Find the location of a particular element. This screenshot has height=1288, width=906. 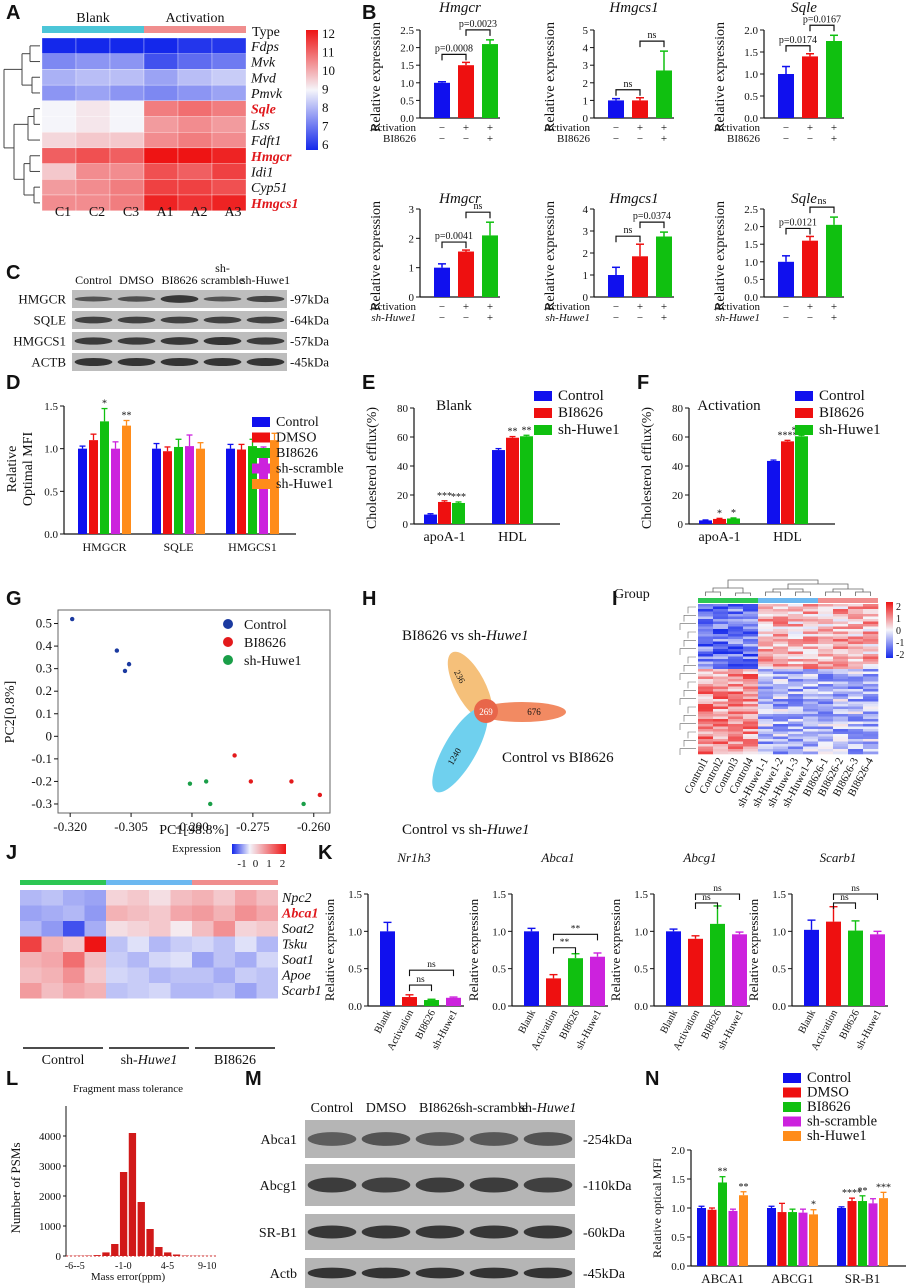

group-name-italic: Huwe1 is located at coordinates (157, 1060).